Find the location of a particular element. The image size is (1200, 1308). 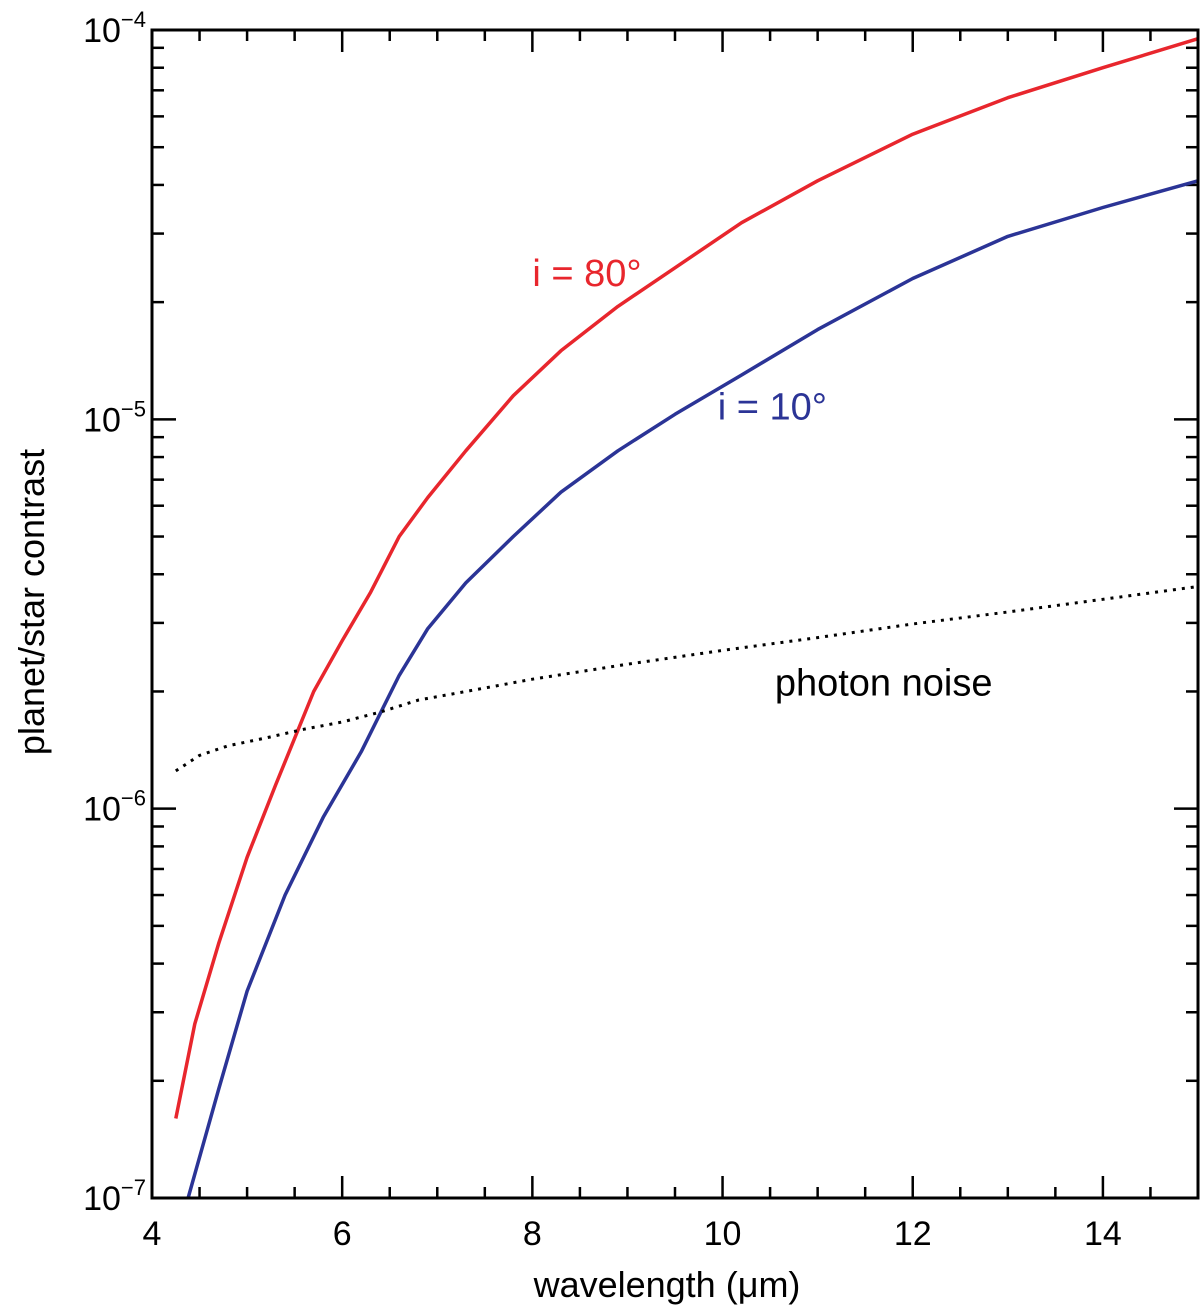

y-tick-label: 10⁻⁷ is located at coordinates (114, 1196).